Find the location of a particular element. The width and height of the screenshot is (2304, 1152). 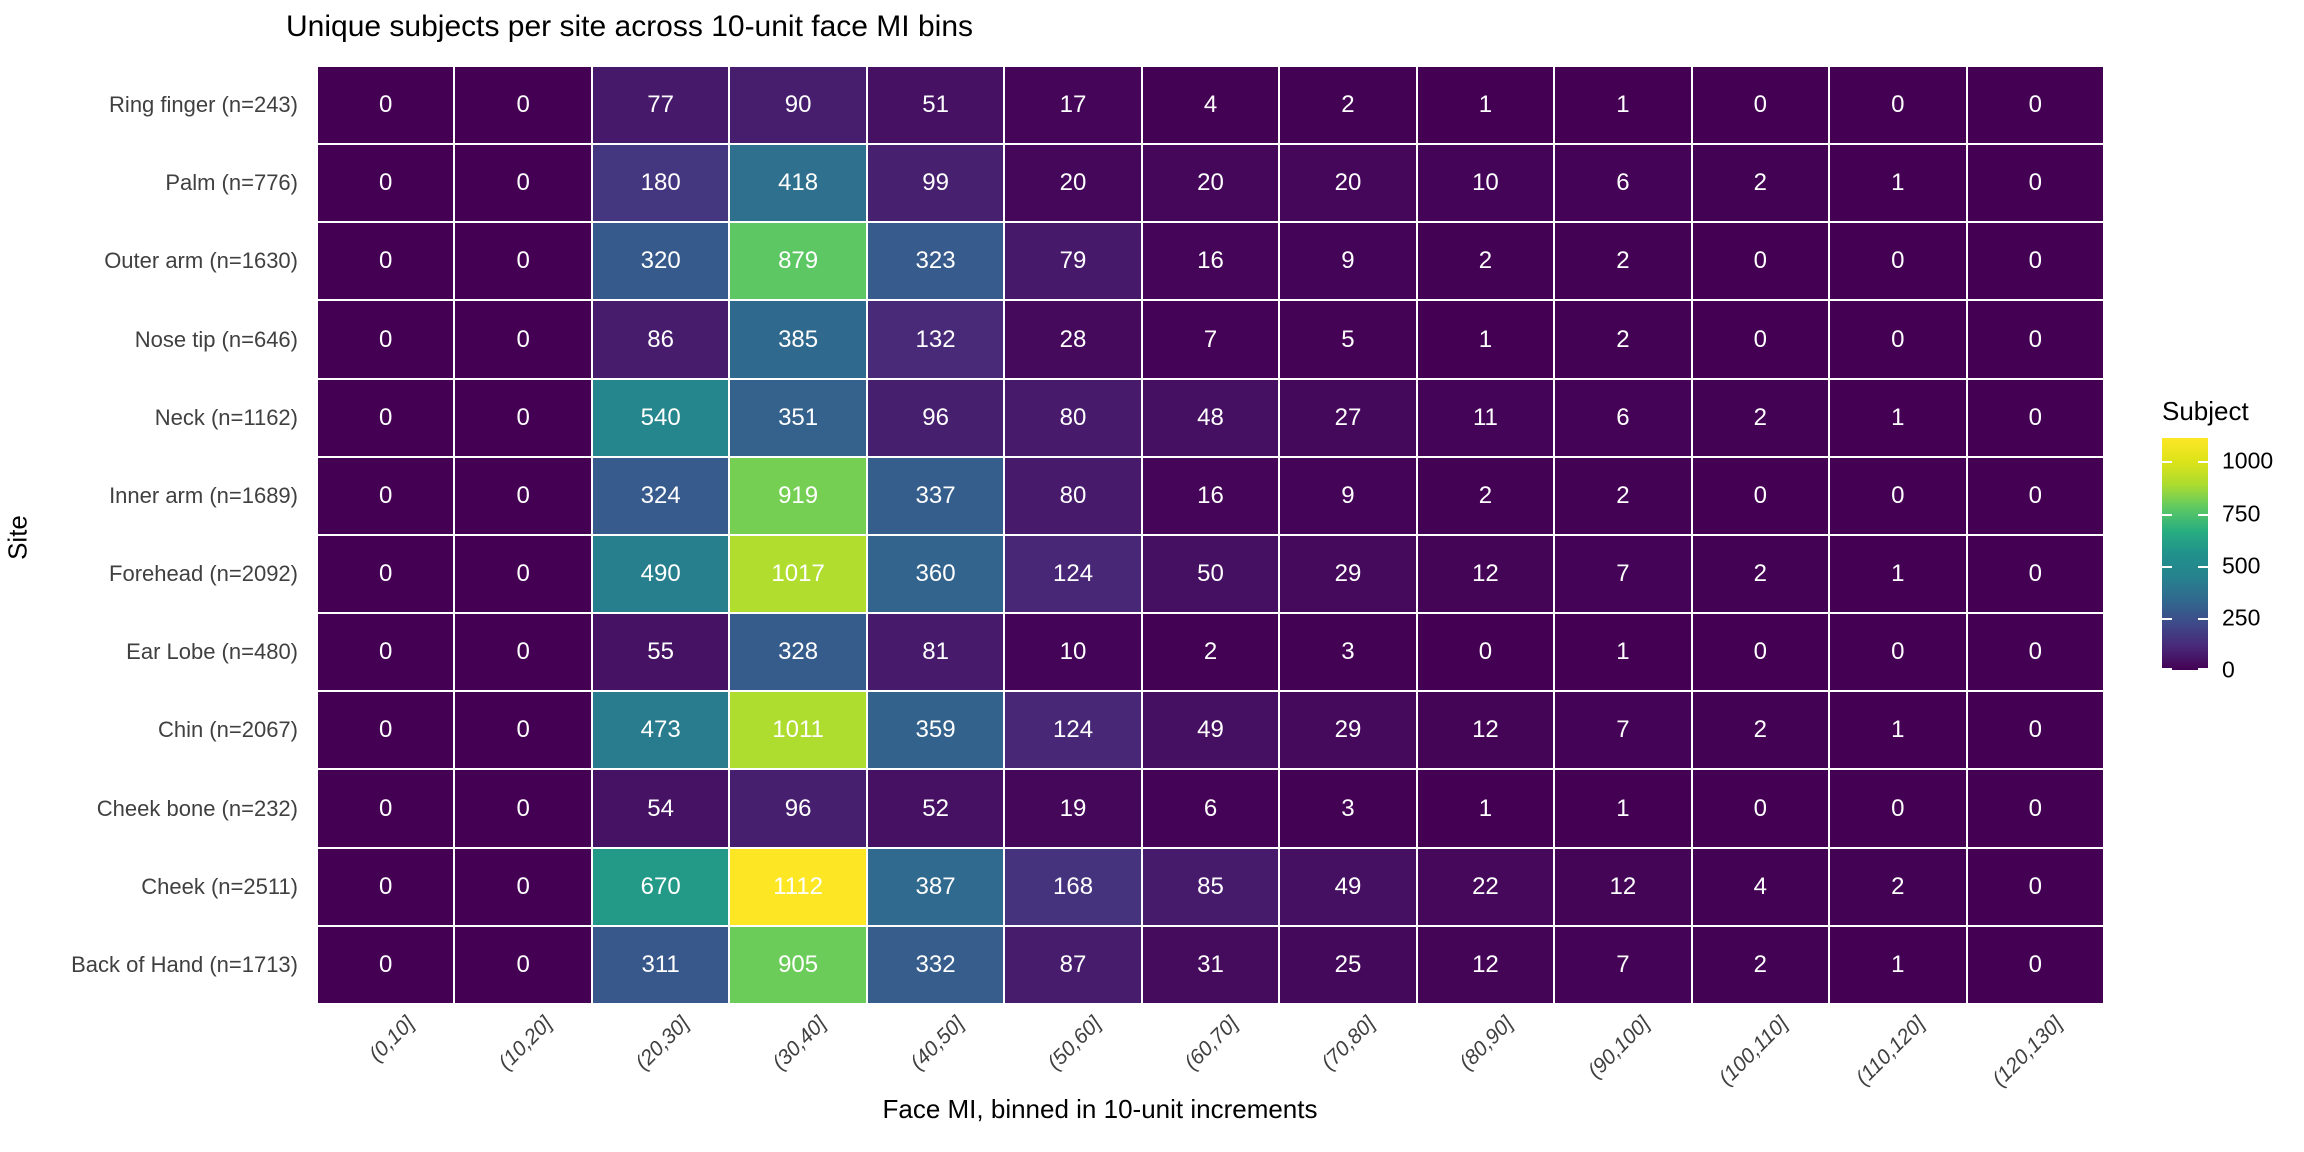

y-axis-label: Outer arm (n=1630) is located at coordinates (201, 261).